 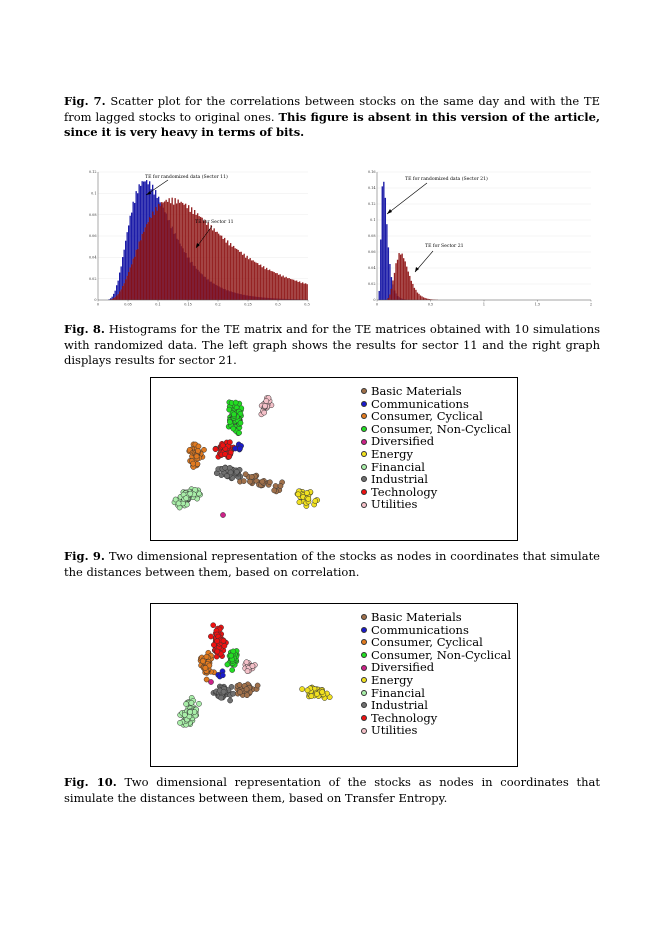 What do you see at coordinates (93, 279) in the screenshot?
I see `y-tick-label: 0.02` at bounding box center [93, 279].